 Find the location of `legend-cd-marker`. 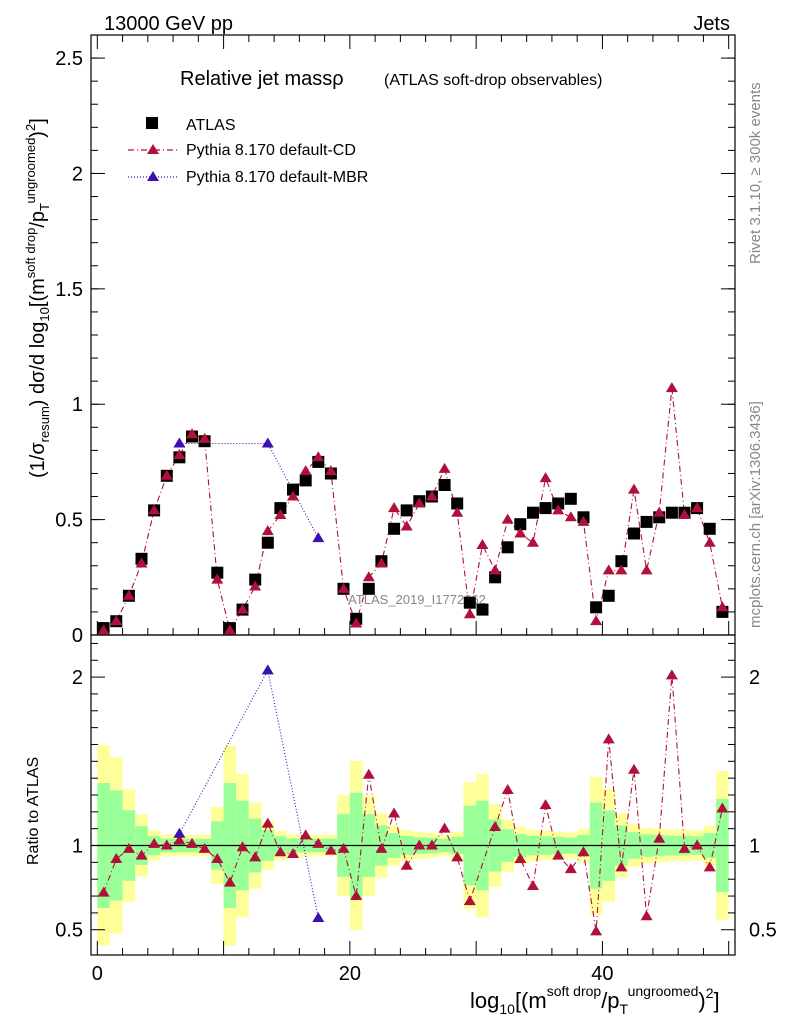

legend-cd-marker is located at coordinates (153, 149).